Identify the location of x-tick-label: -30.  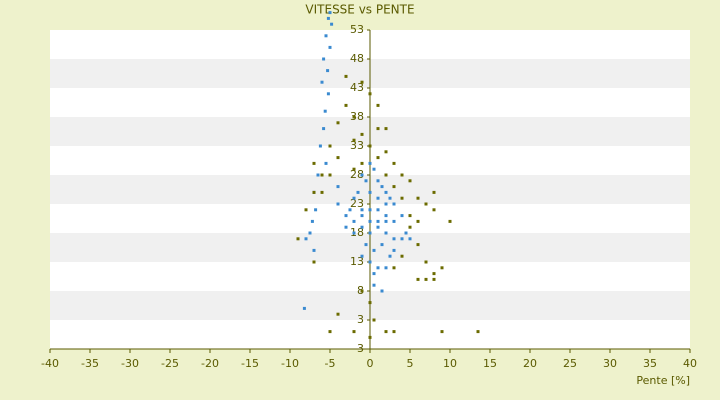
(130, 363).